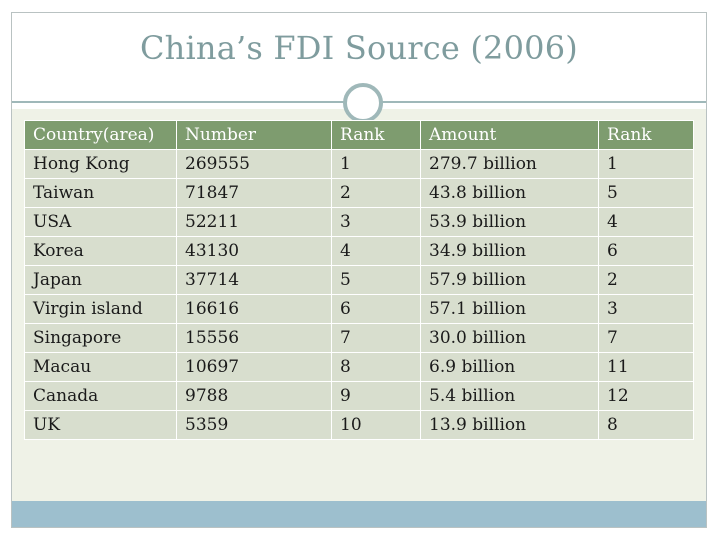 The width and height of the screenshot is (720, 540). What do you see at coordinates (646, 222) in the screenshot?
I see `cell-rank-amount: 4` at bounding box center [646, 222].